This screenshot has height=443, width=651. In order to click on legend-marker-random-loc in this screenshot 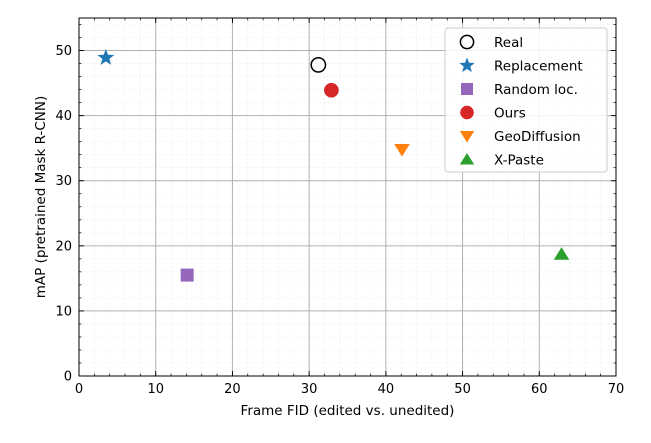, I will do `click(467, 89)`.